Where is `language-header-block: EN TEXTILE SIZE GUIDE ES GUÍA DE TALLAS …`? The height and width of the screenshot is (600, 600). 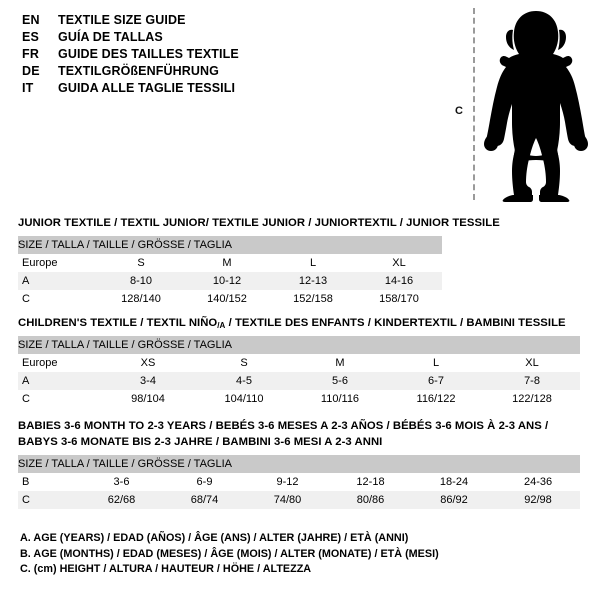
language-header-block: EN TEXTILE SIZE GUIDE ES GUÍA DE TALLAS … is located at coordinates (227, 55).